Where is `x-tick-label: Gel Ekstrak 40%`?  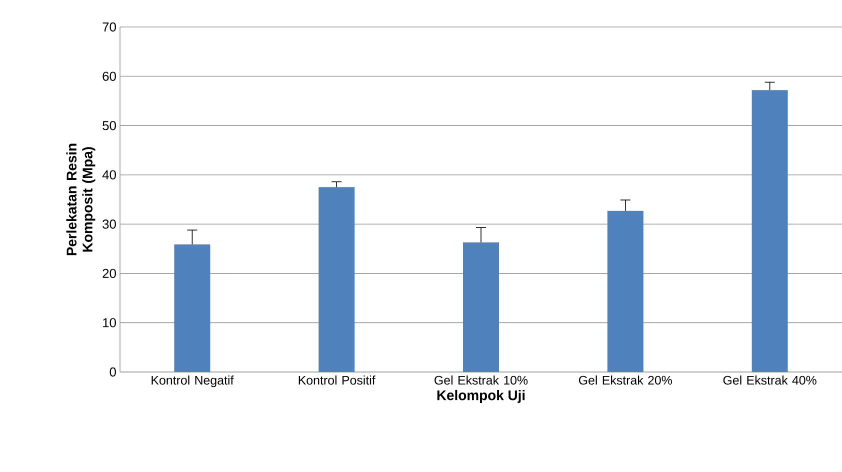 x-tick-label: Gel Ekstrak 40% is located at coordinates (769, 380).